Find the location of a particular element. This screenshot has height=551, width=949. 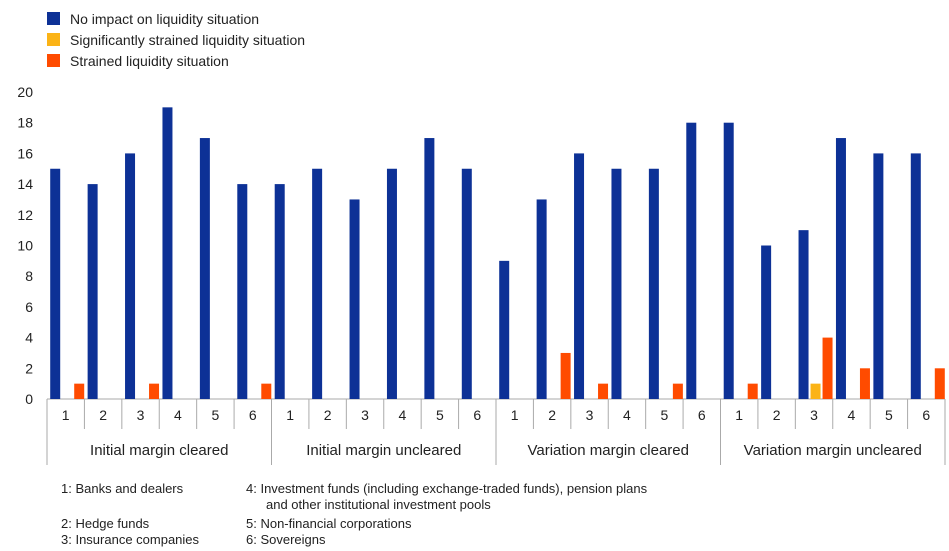

legend-swatch-significantly-strained is located at coordinates (53, 39).